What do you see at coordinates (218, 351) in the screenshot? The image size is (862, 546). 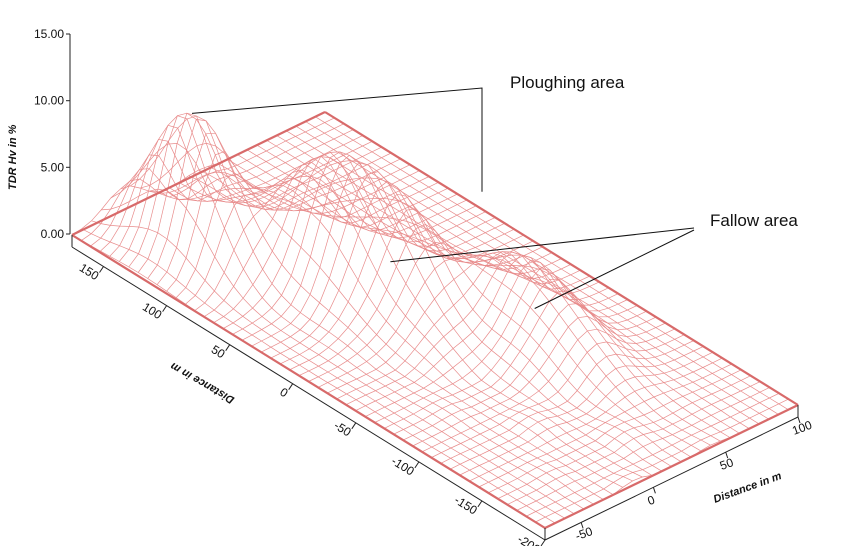 I see `y-tick-label-2: 50` at bounding box center [218, 351].